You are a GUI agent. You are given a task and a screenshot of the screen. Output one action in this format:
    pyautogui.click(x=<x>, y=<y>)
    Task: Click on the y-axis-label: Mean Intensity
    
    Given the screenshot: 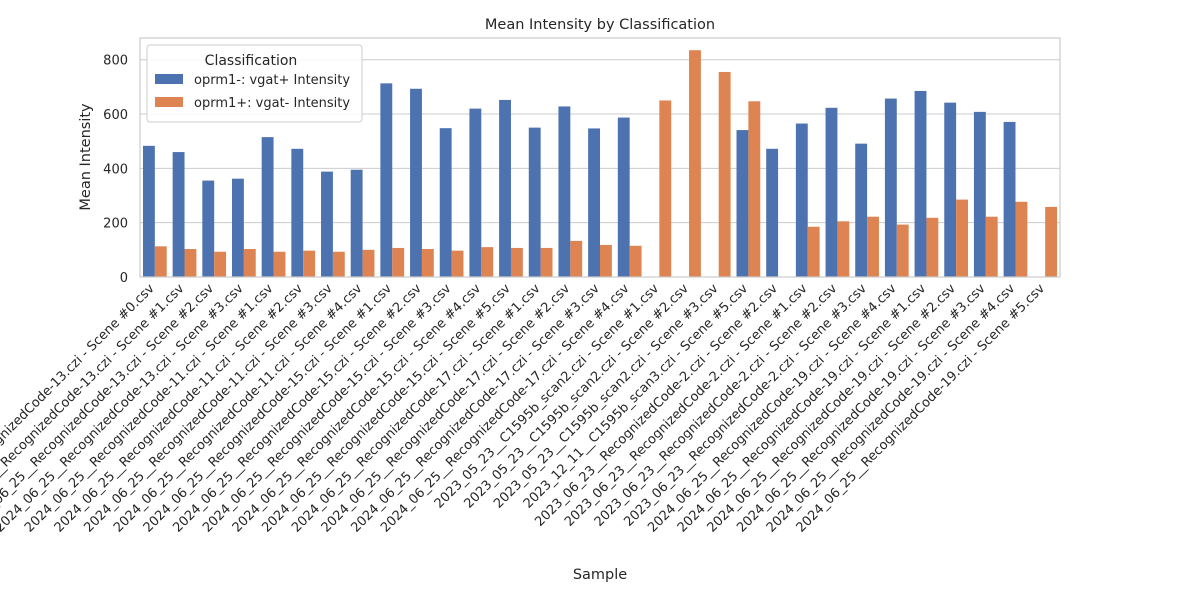 What is the action you would take?
    pyautogui.click(x=86, y=157)
    